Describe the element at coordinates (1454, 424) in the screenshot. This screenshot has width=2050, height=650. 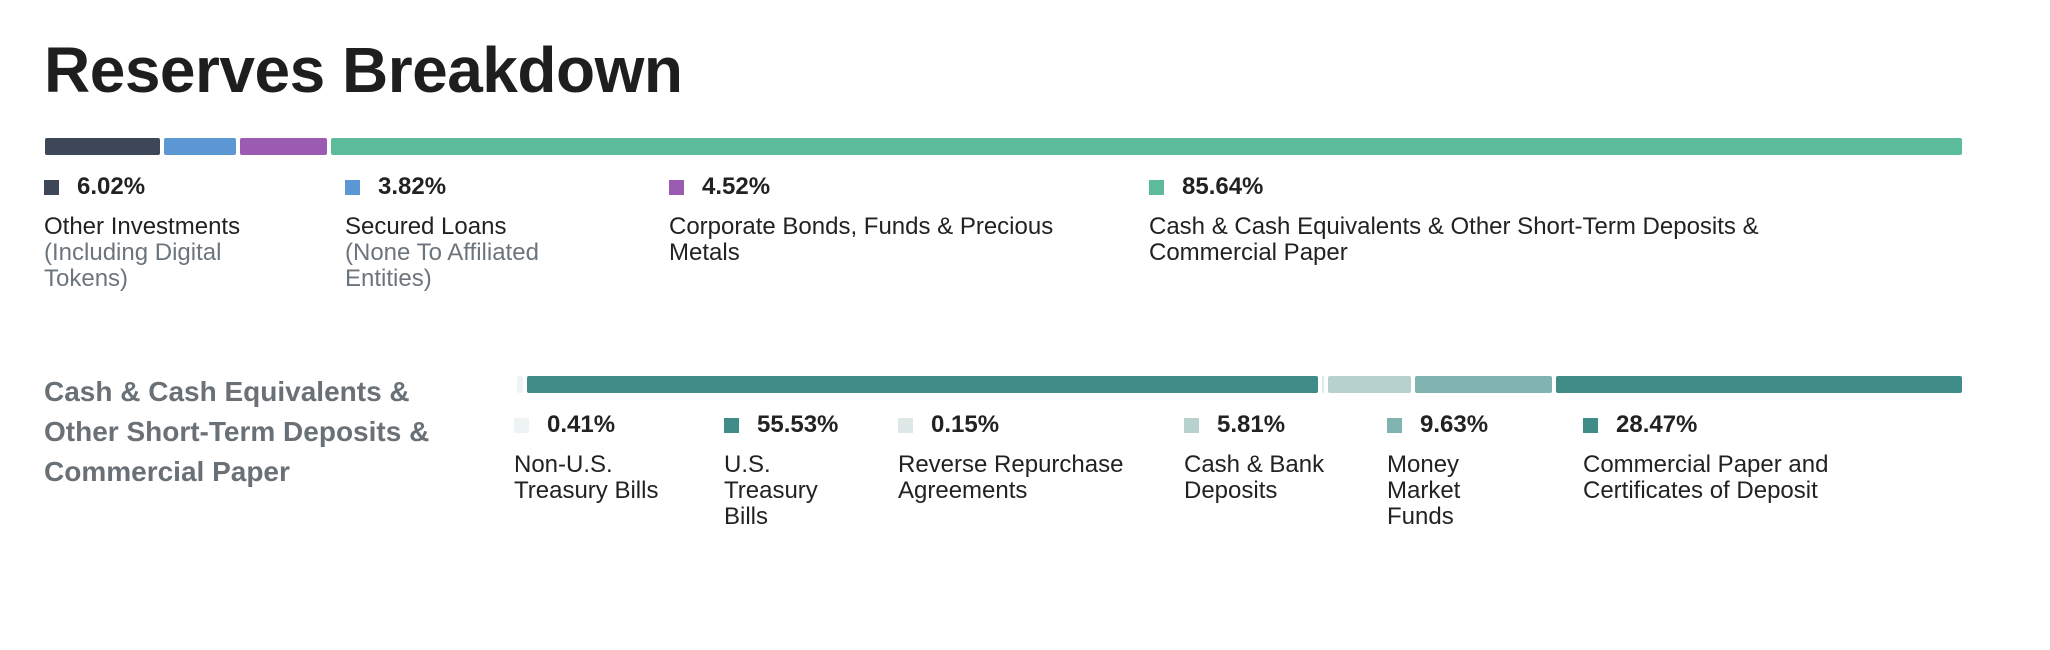
I see `legend-value: 9.63%` at that location.